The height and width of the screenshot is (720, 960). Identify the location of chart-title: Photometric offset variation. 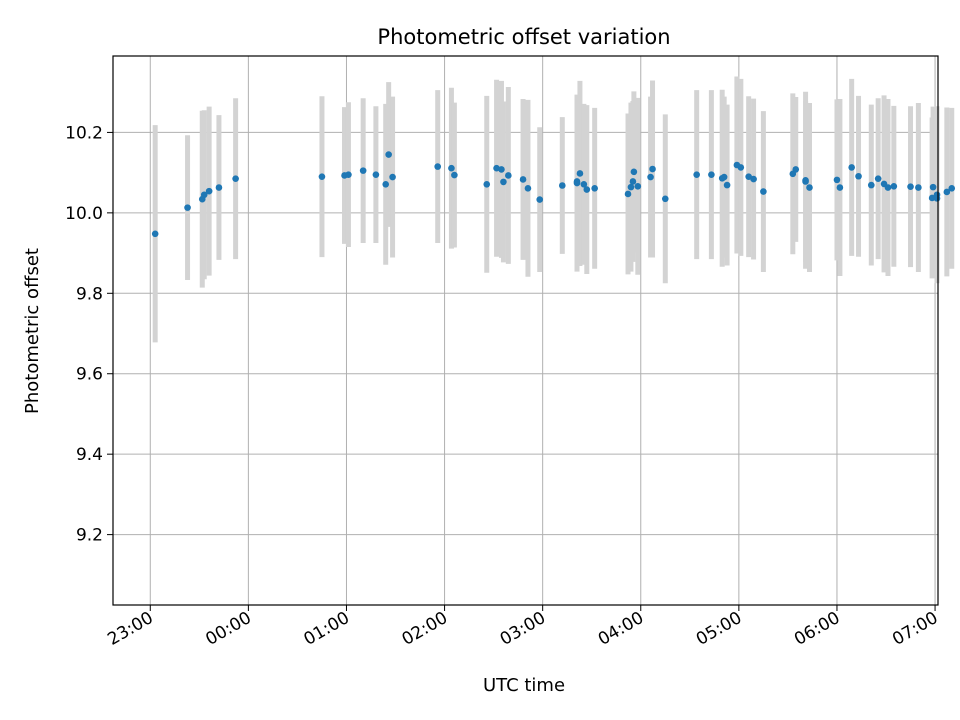
(523, 37).